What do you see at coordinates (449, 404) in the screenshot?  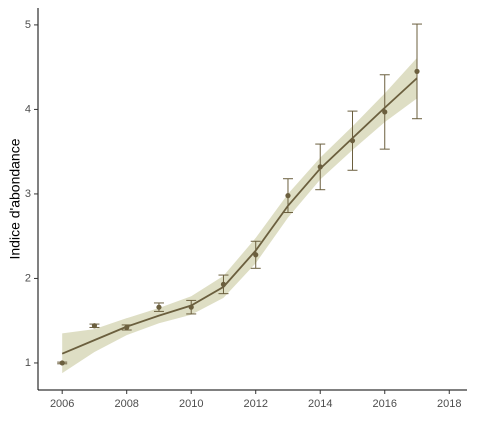 I see `x-tick-label: 2018` at bounding box center [449, 404].